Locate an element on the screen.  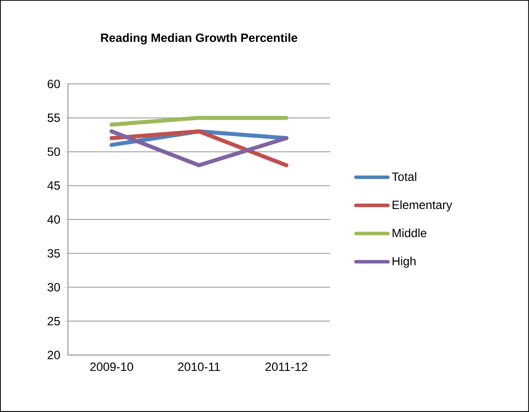
y-tick-label: 30 is located at coordinates (54, 287).